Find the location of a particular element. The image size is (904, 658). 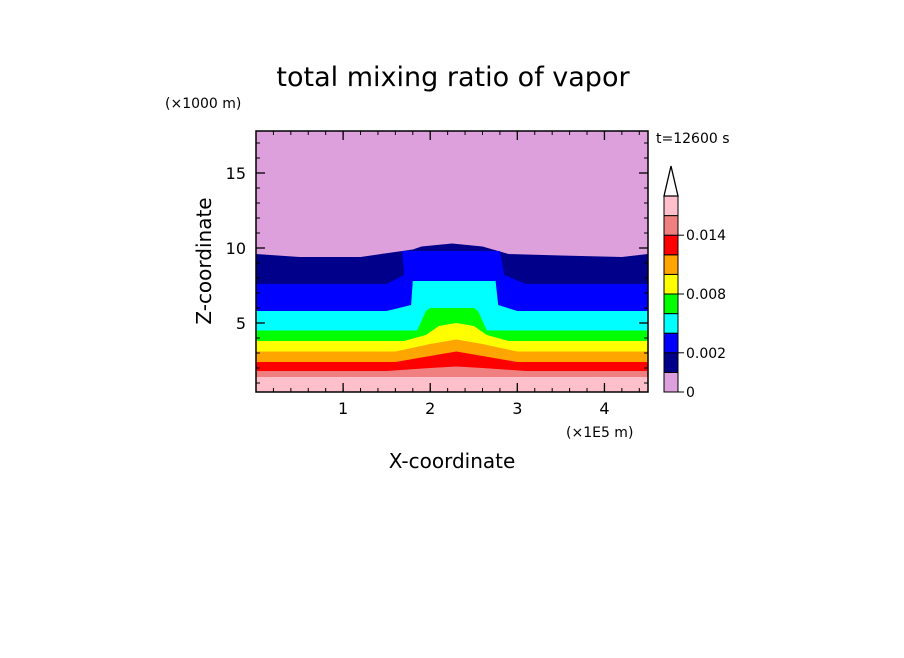

x-unit-label: (×1E5 m) is located at coordinates (599, 433).